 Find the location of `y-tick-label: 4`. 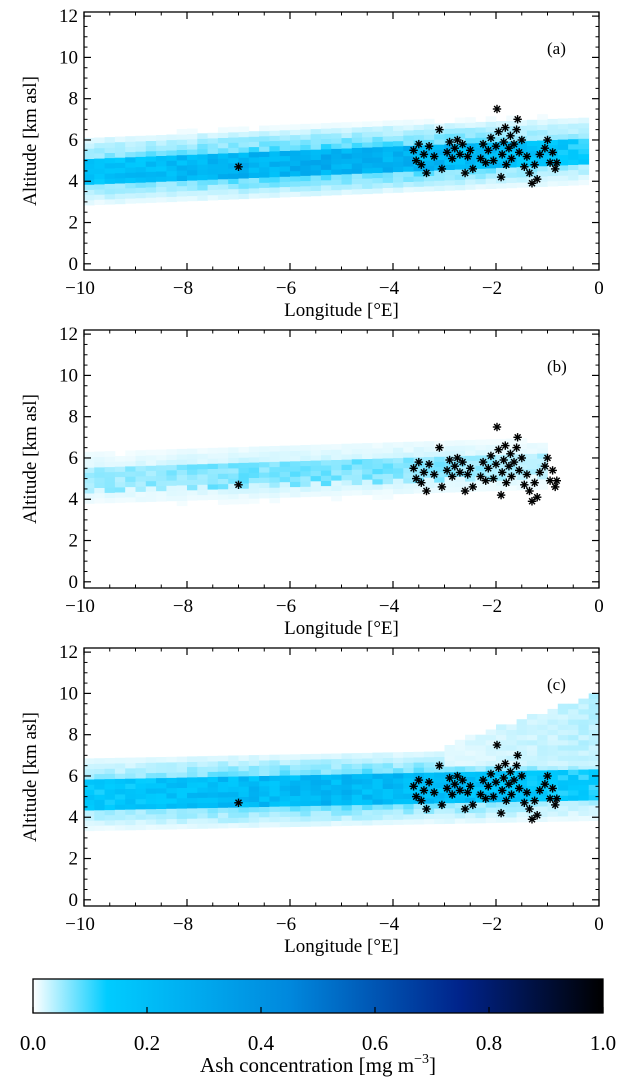

y-tick-label: 4 is located at coordinates (74, 499).